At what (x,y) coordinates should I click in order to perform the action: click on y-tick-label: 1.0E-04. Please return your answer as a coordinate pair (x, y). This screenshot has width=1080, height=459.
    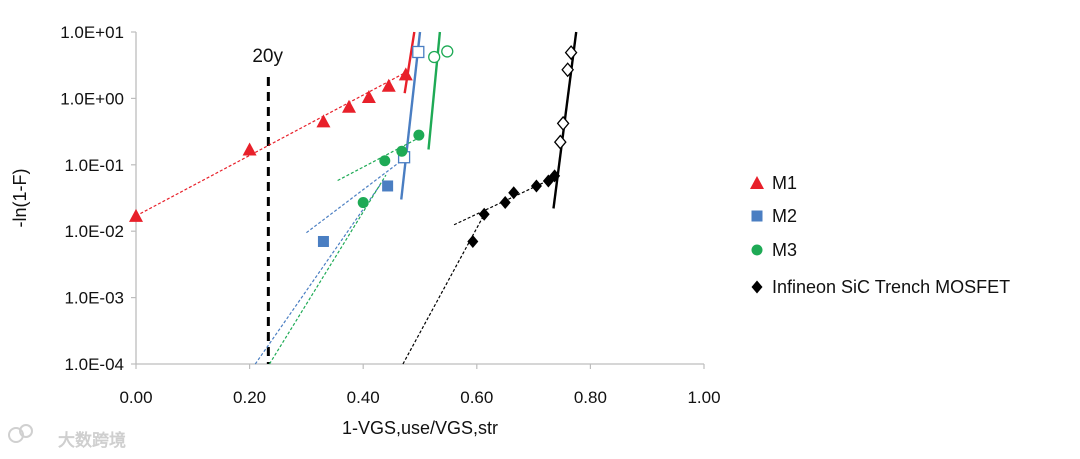
    Looking at the image, I should click on (94, 364).